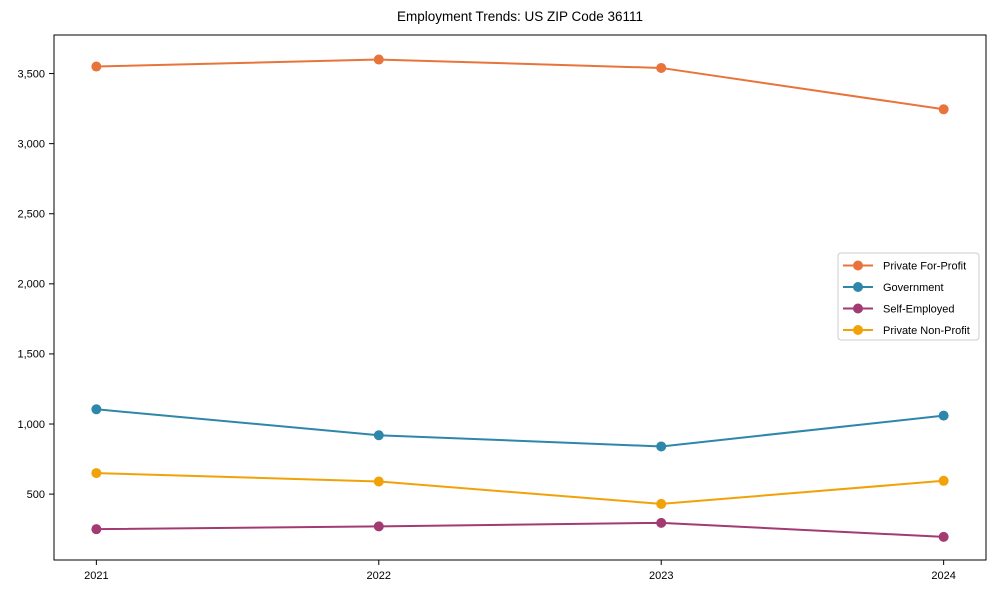  What do you see at coordinates (31, 215) in the screenshot?
I see `y-tick-label: 2,500` at bounding box center [31, 215].